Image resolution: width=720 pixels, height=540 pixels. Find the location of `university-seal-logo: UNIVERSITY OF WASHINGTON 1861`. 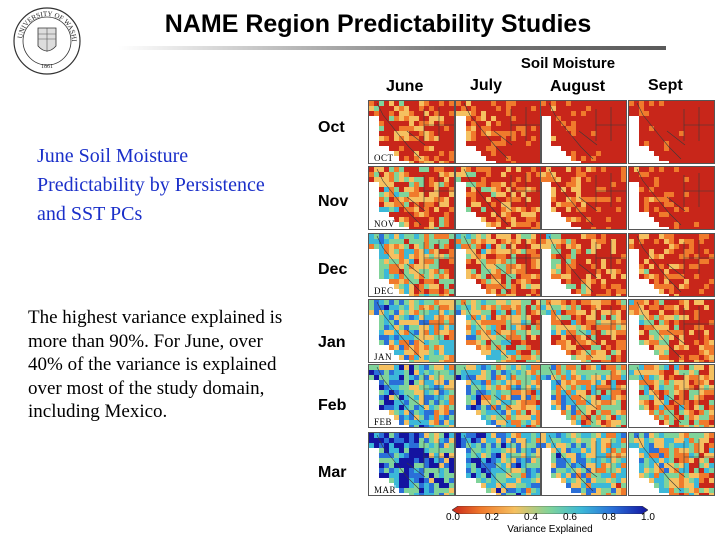

university-seal-logo: UNIVERSITY OF WASHINGTON 1861 is located at coordinates (46, 40).